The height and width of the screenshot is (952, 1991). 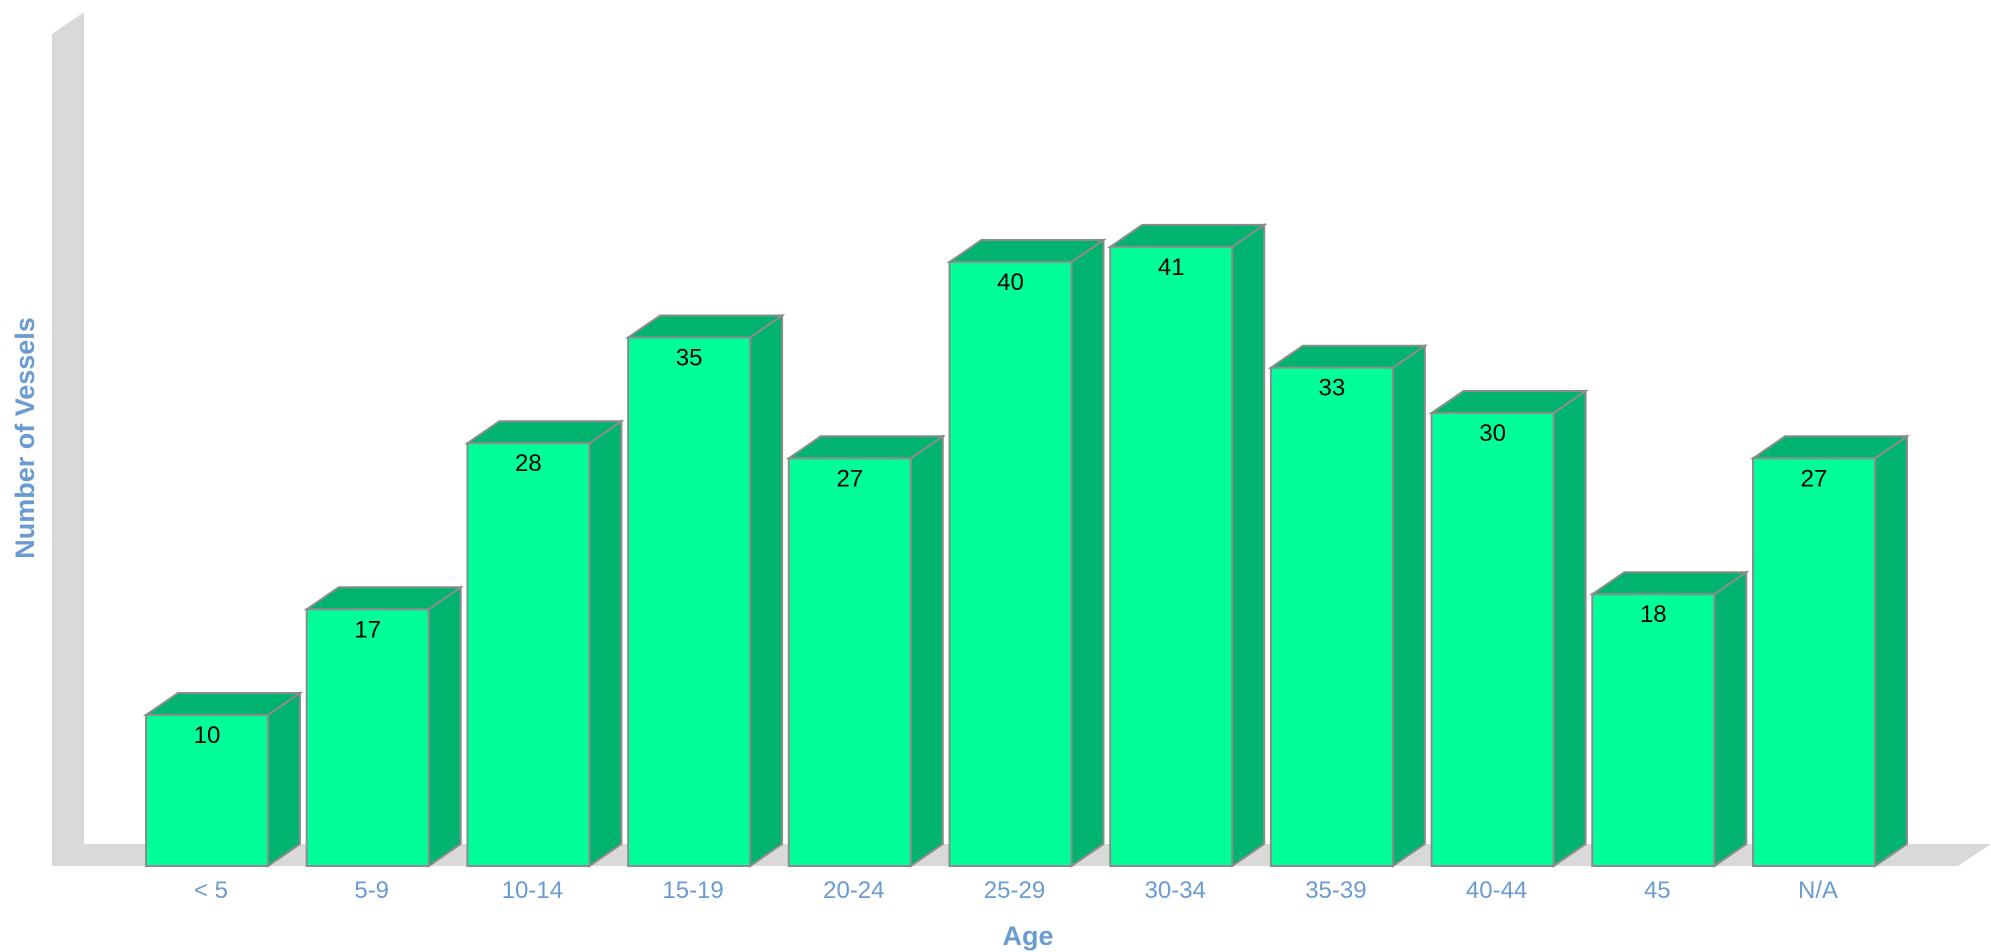 What do you see at coordinates (1492, 433) in the screenshot?
I see `data-label: 30` at bounding box center [1492, 433].